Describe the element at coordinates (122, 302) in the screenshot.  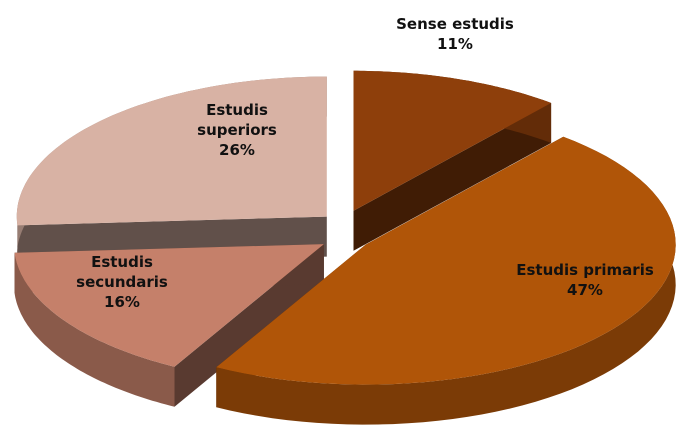
I see `value-label: 16%` at that location.